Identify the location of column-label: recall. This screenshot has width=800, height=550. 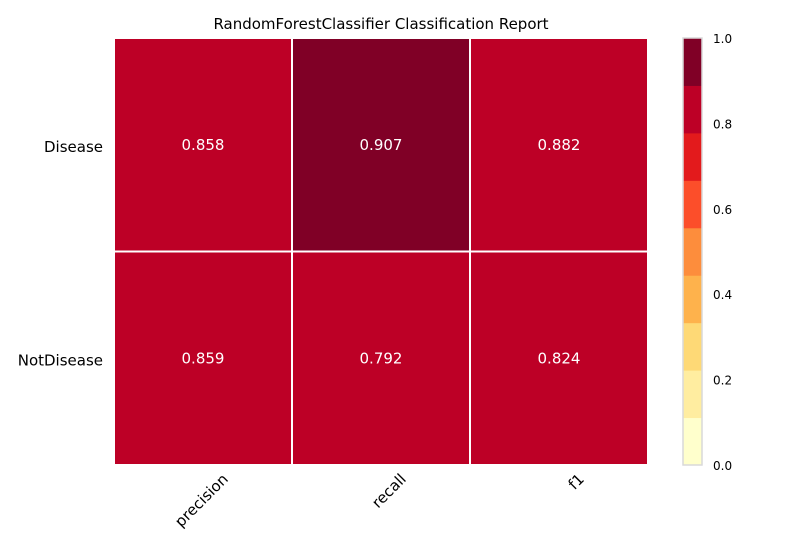
(389, 491).